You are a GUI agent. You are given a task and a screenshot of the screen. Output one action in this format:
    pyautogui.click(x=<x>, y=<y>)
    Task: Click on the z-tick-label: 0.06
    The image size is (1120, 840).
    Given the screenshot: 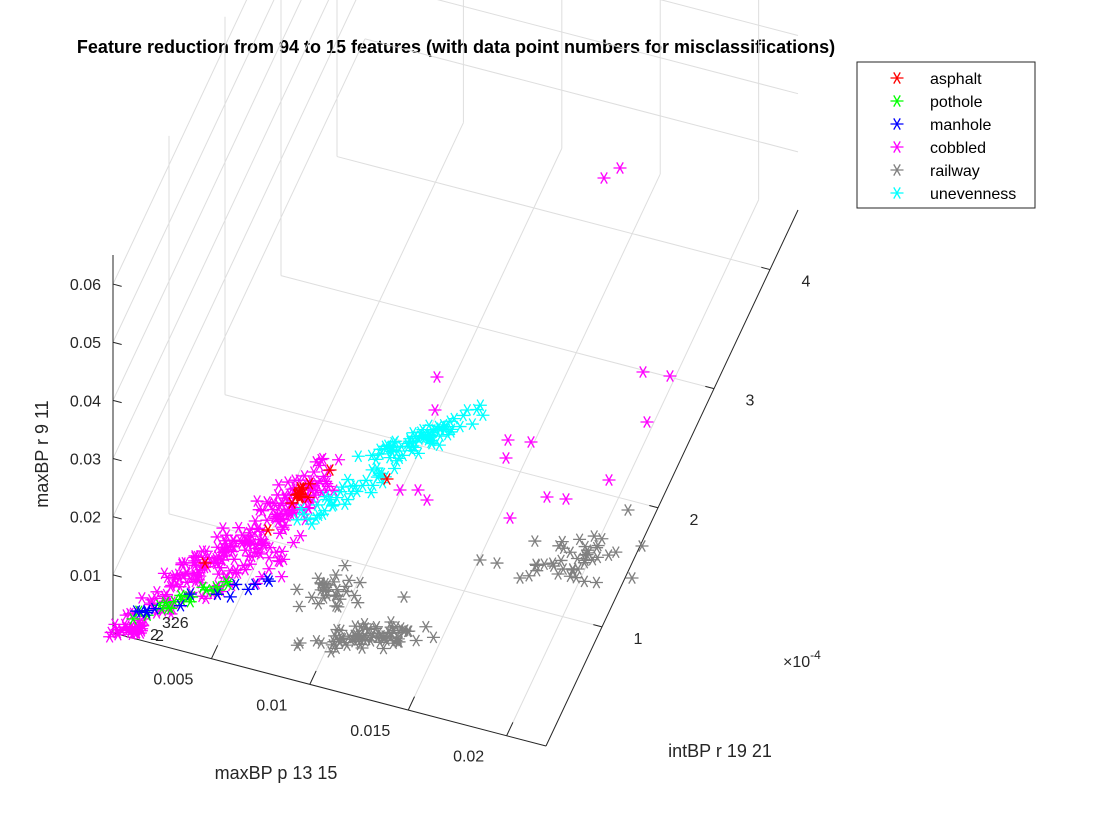 What is the action you would take?
    pyautogui.click(x=85, y=285)
    